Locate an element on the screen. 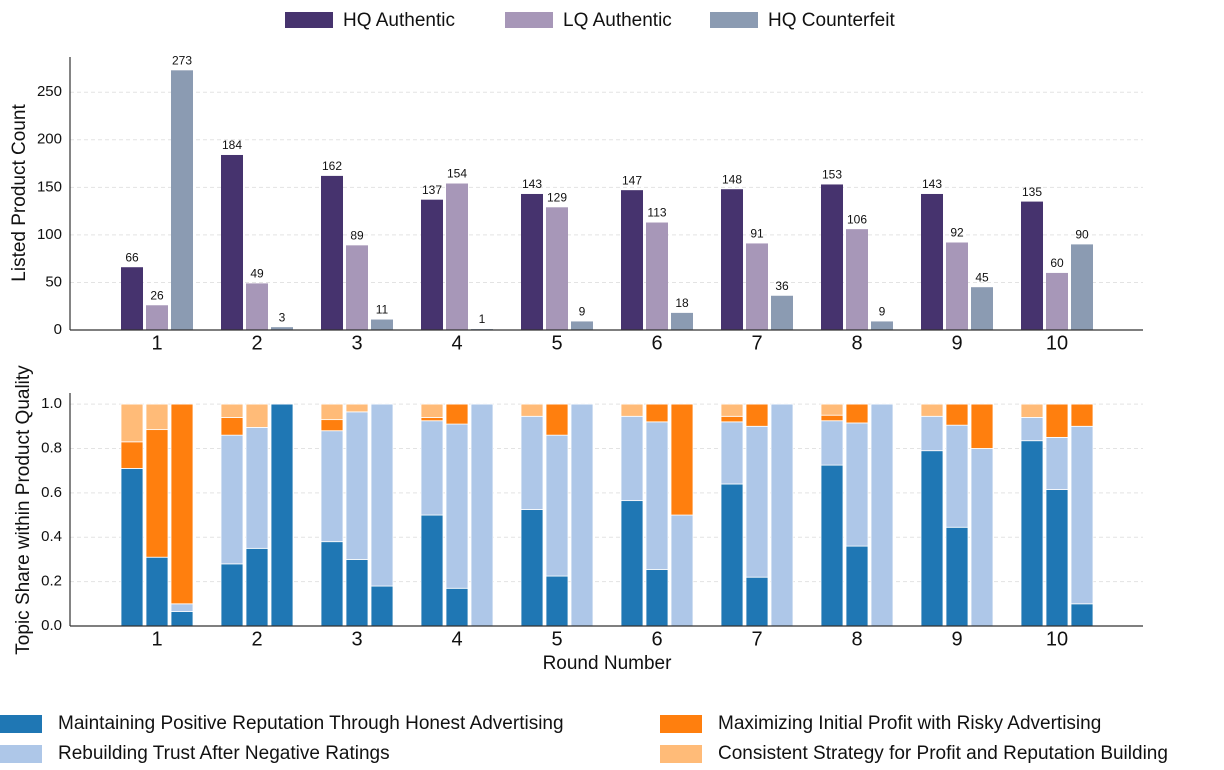  value-label: 148 is located at coordinates (732, 179).